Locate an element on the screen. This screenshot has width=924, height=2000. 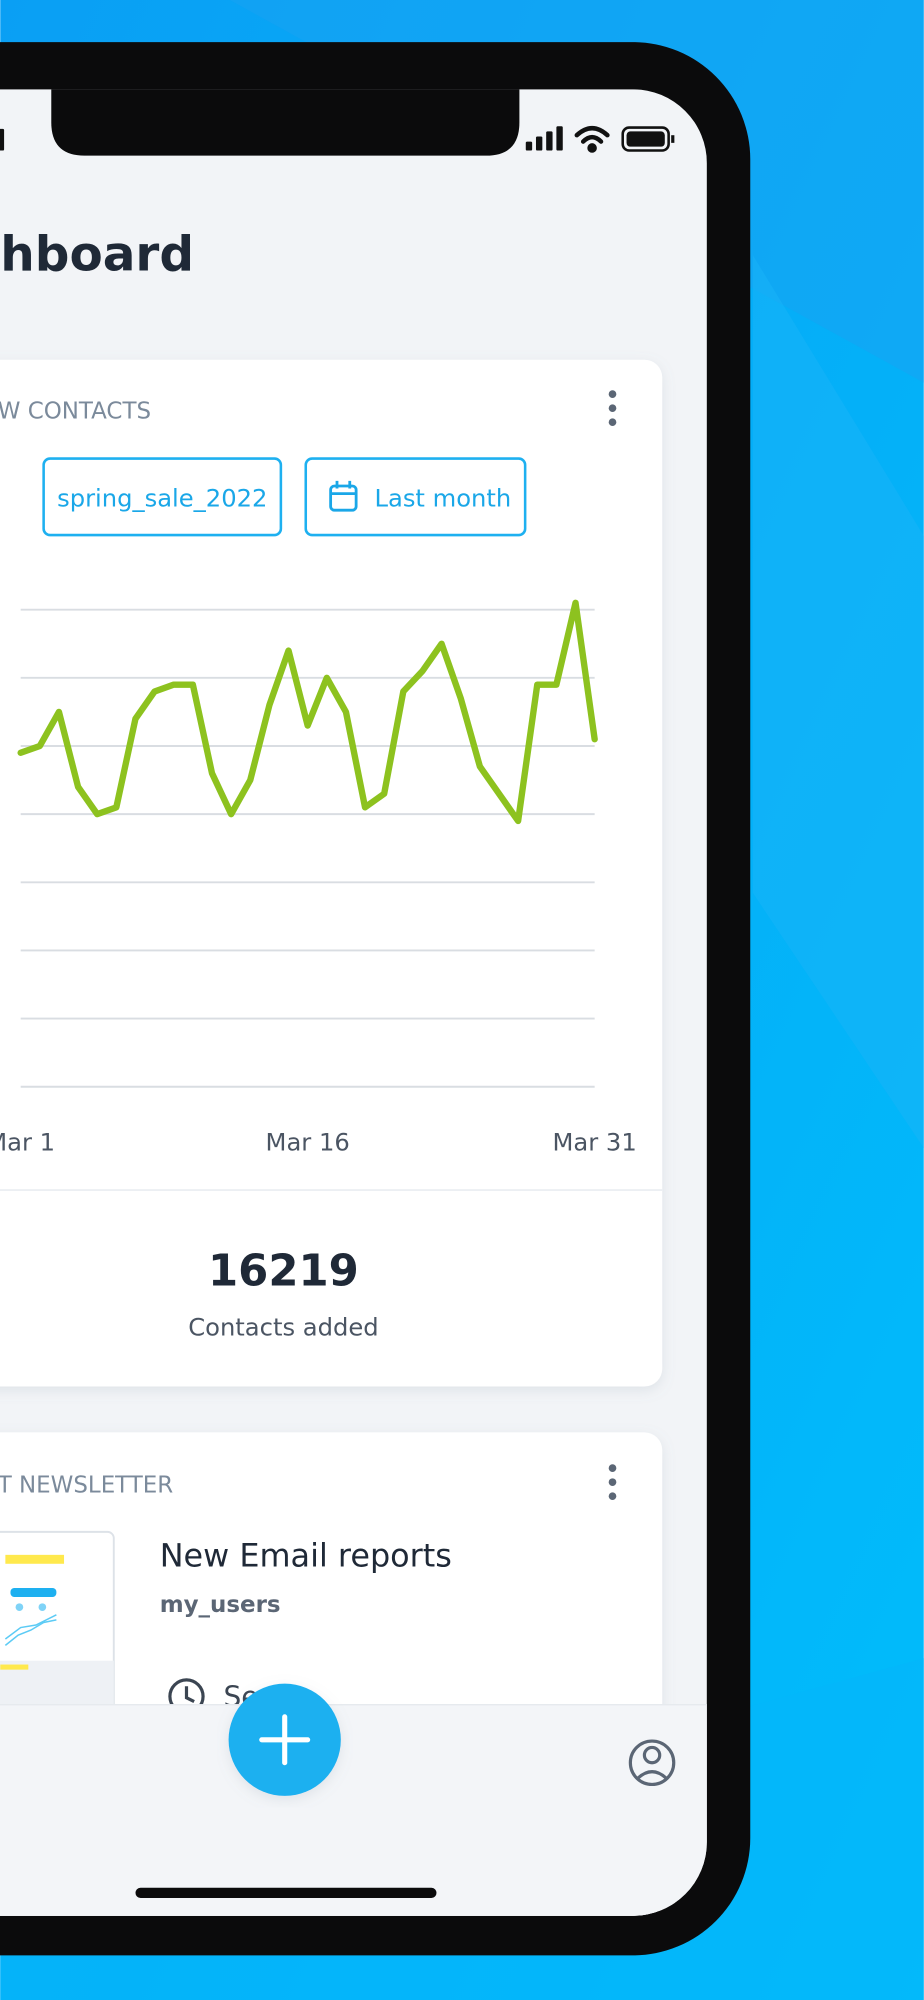
stat-value: 16219 is located at coordinates (283, 1272).